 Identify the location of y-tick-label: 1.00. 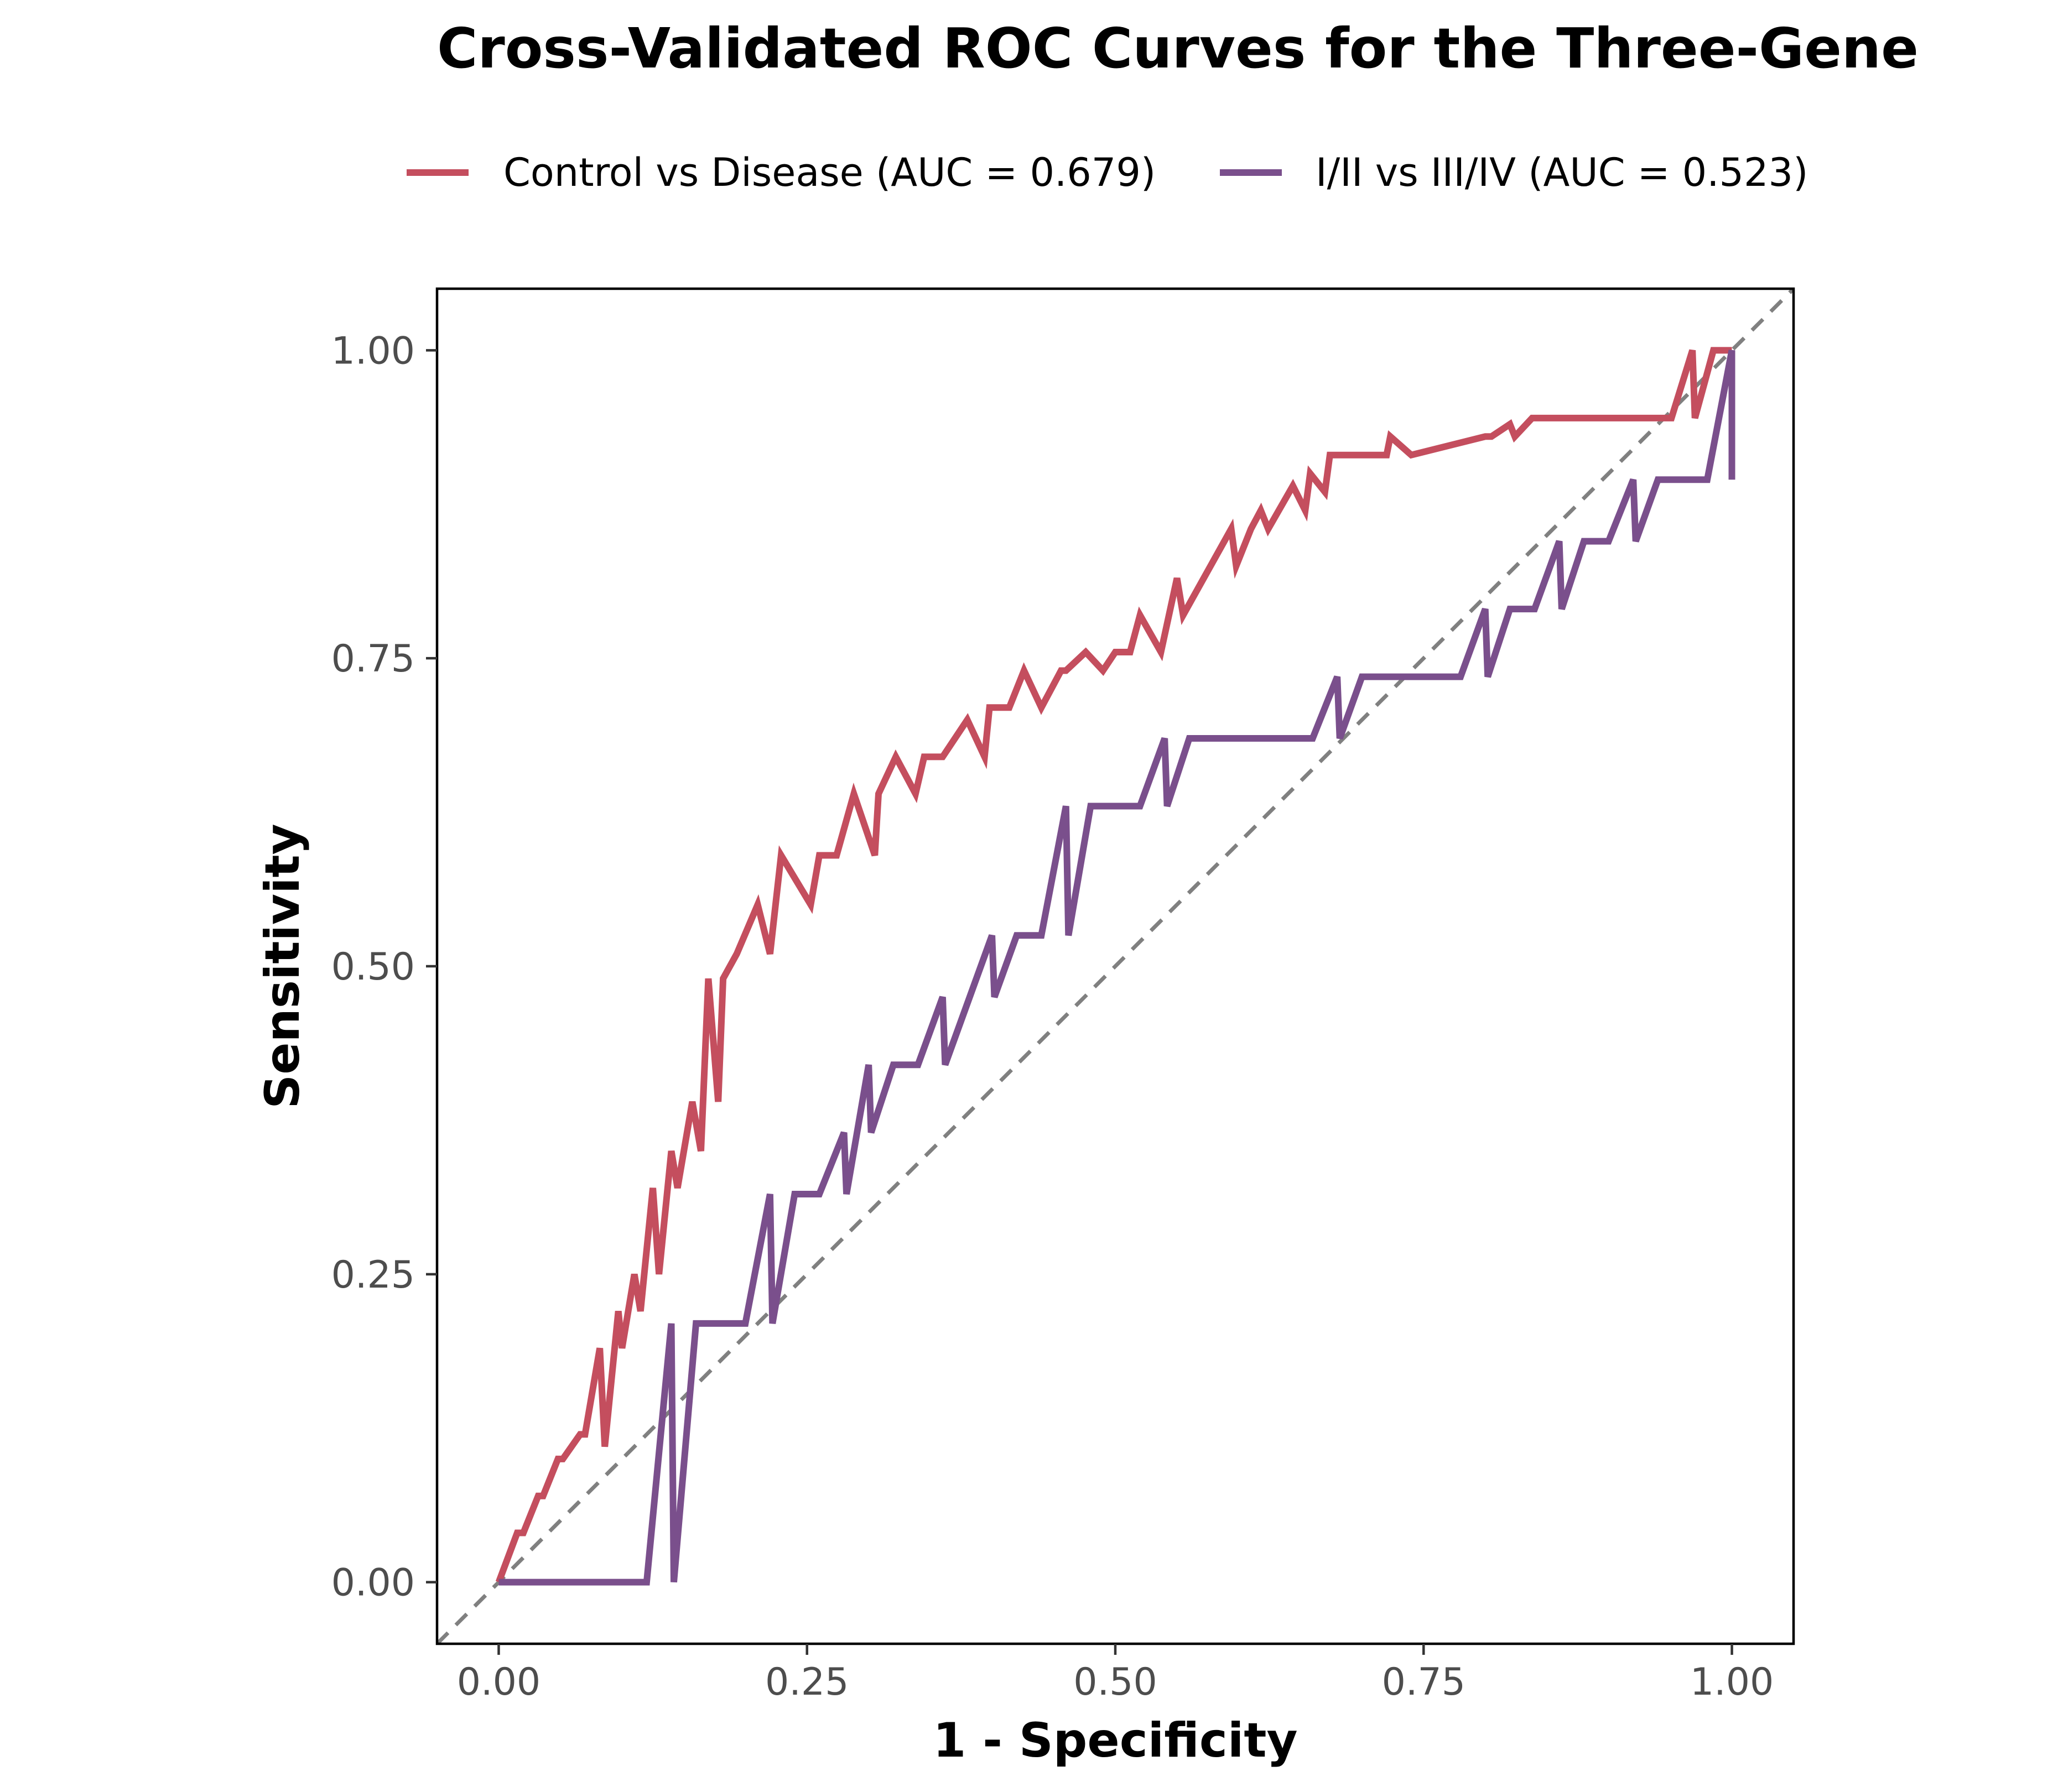
(373, 351).